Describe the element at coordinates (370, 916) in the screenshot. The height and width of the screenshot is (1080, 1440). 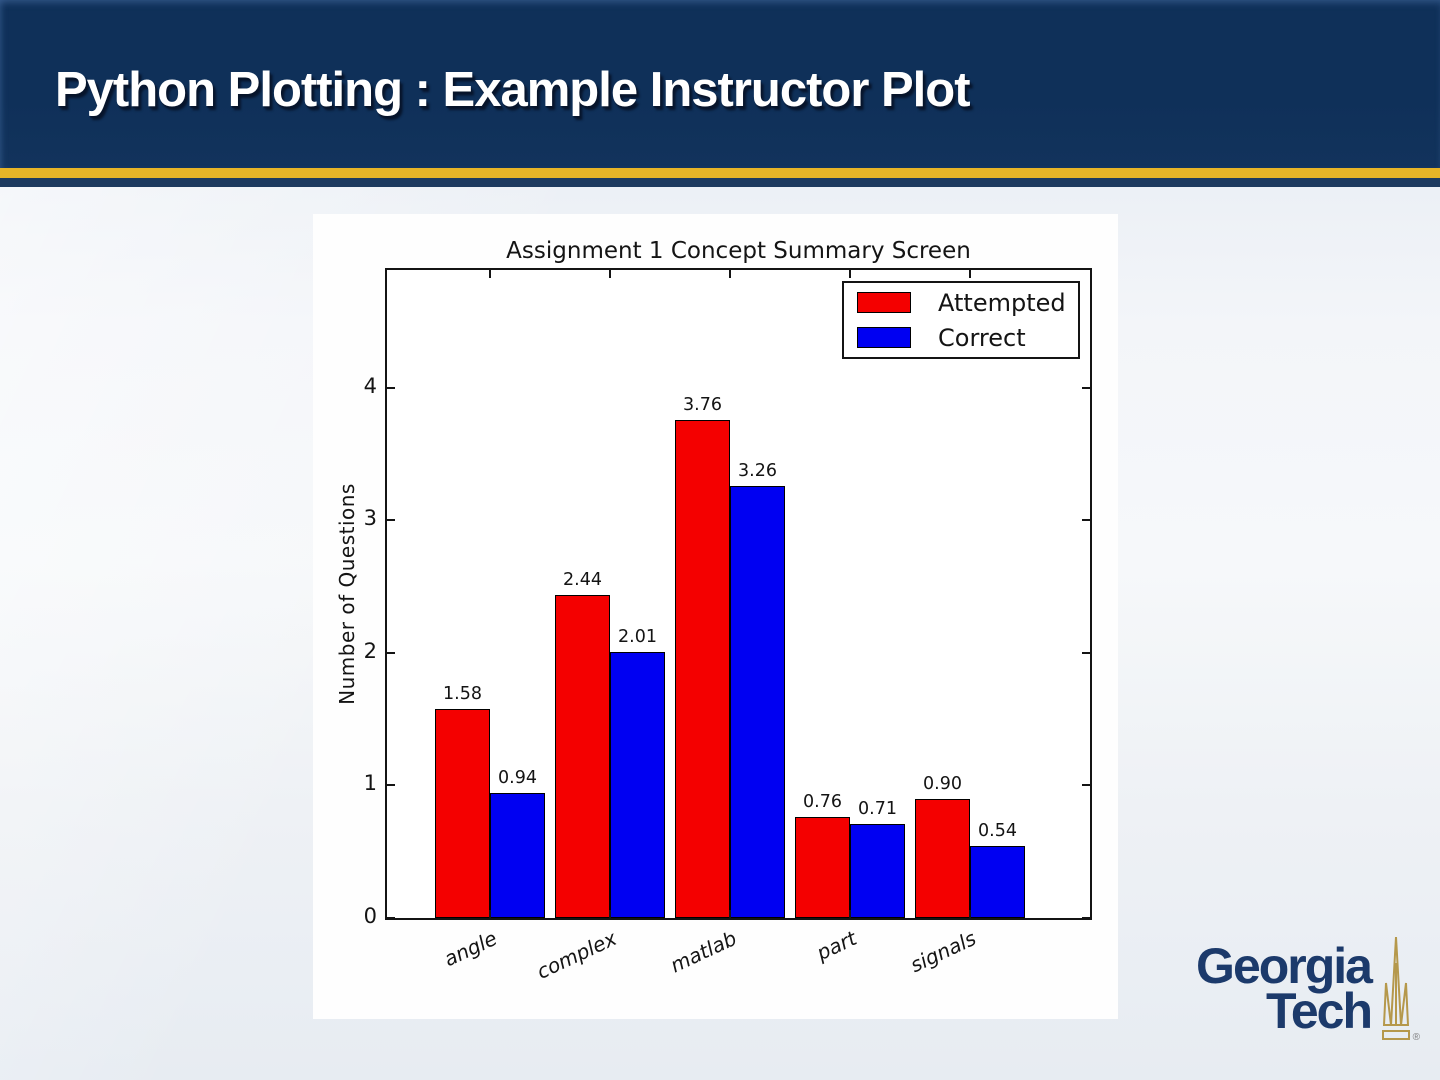
I see `y-tick-label: 0` at that location.